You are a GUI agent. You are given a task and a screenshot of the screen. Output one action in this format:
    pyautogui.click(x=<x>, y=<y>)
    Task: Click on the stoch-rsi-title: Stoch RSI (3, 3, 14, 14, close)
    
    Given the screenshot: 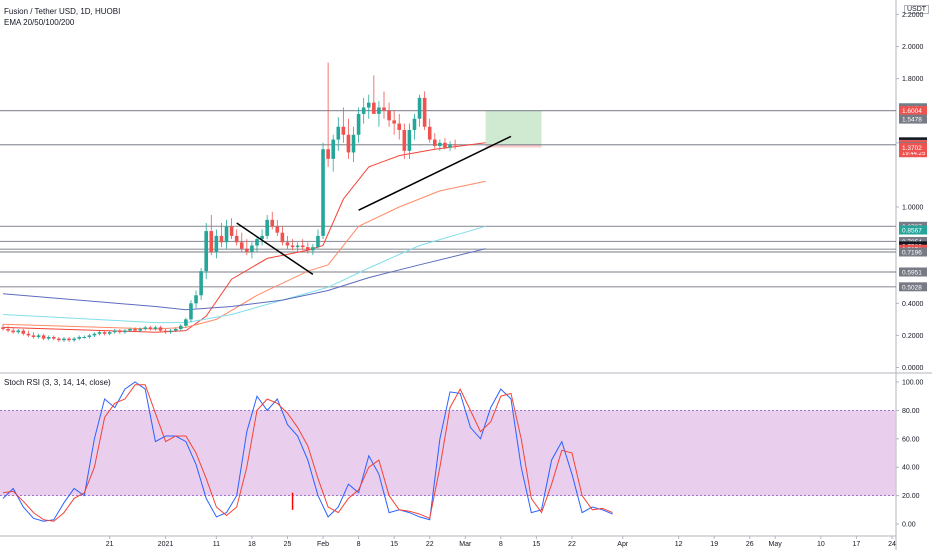 What is the action you would take?
    pyautogui.click(x=57, y=382)
    